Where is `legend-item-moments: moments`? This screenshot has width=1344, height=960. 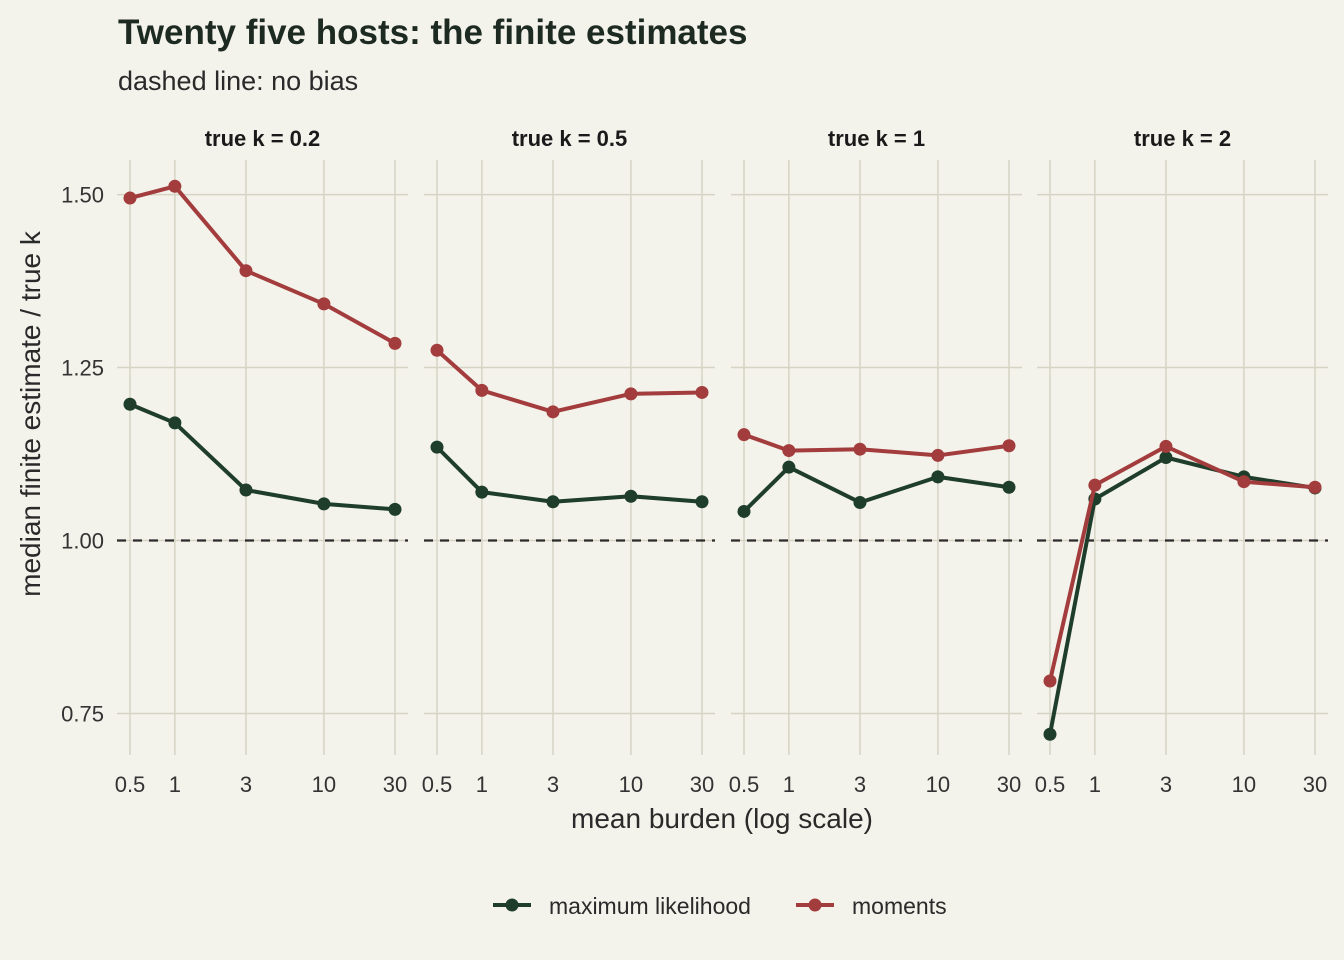
legend-item-moments: moments is located at coordinates (871, 906).